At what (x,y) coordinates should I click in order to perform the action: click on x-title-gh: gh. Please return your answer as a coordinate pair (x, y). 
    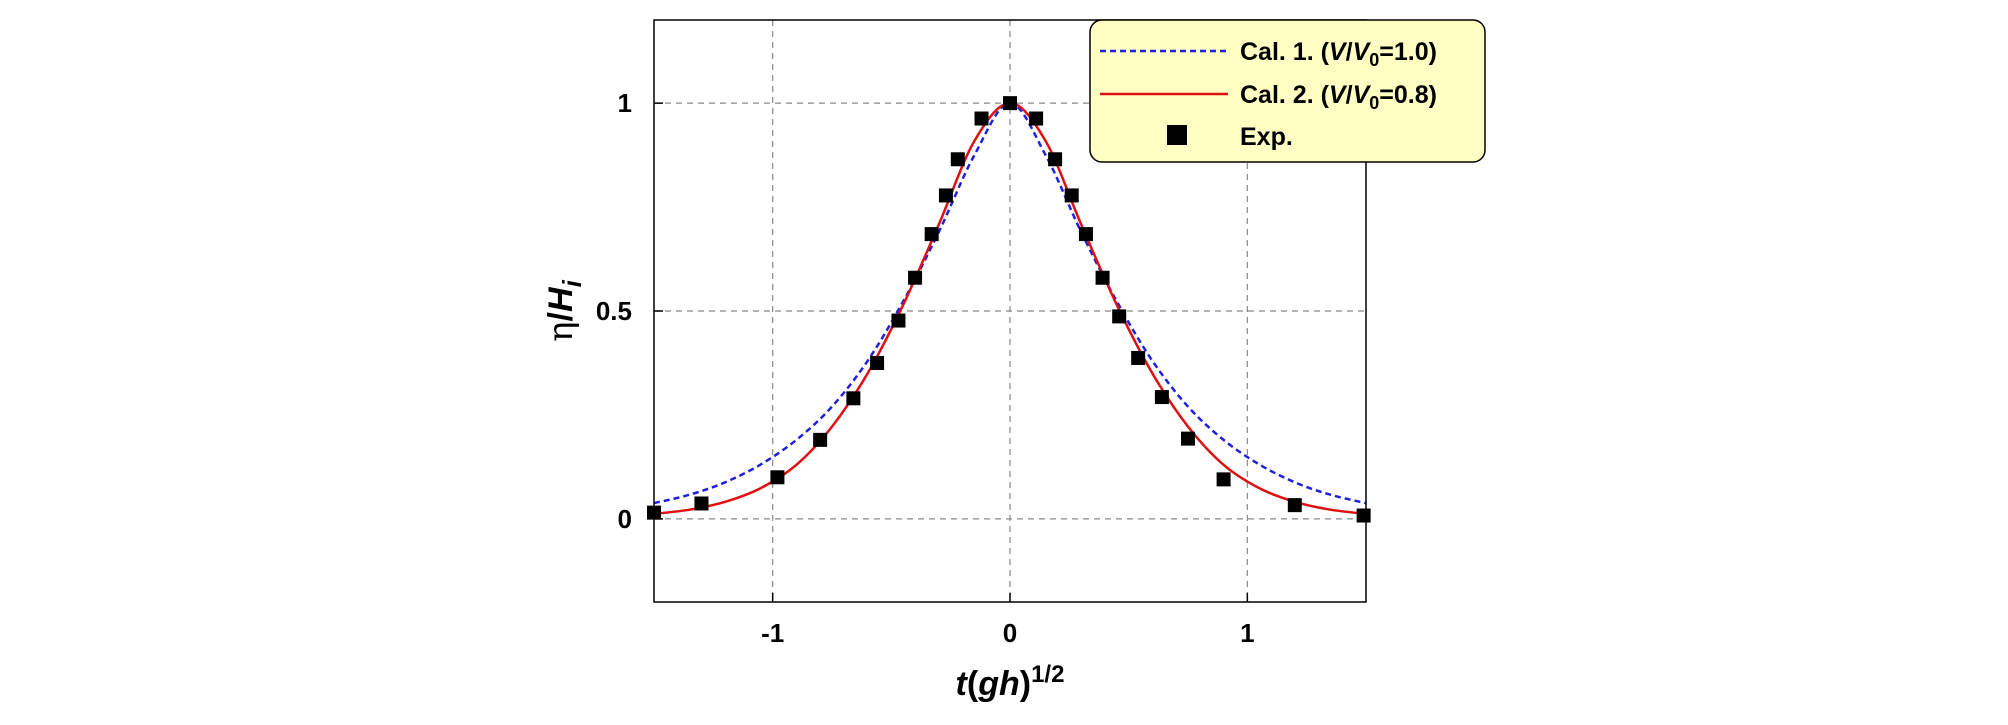
    Looking at the image, I should click on (998, 684).